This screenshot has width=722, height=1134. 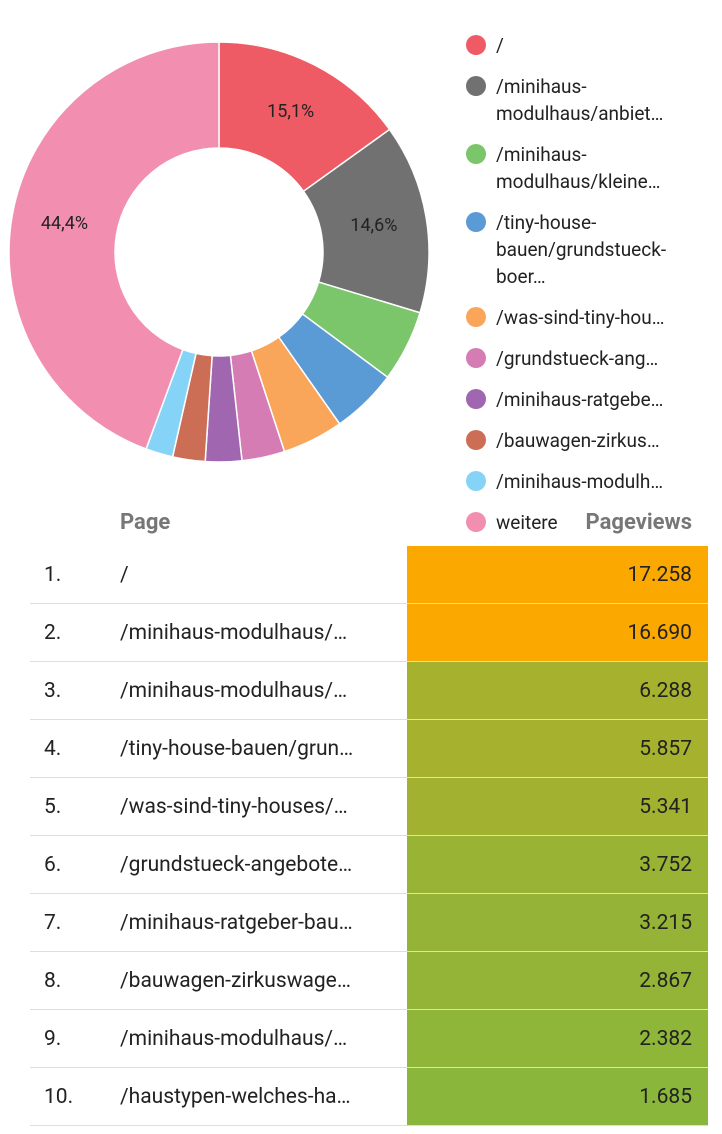 I want to click on rank: 7., so click(x=53, y=922).